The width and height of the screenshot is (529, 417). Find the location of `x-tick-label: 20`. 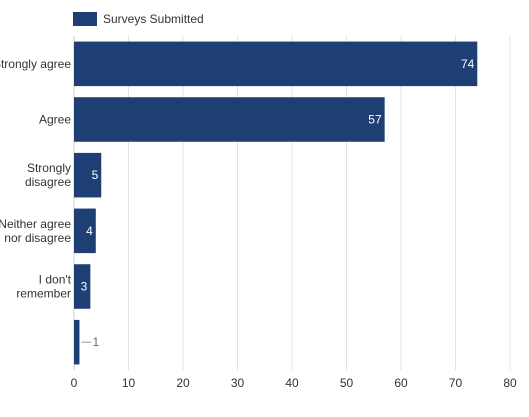

x-tick-label: 20 is located at coordinates (183, 383).